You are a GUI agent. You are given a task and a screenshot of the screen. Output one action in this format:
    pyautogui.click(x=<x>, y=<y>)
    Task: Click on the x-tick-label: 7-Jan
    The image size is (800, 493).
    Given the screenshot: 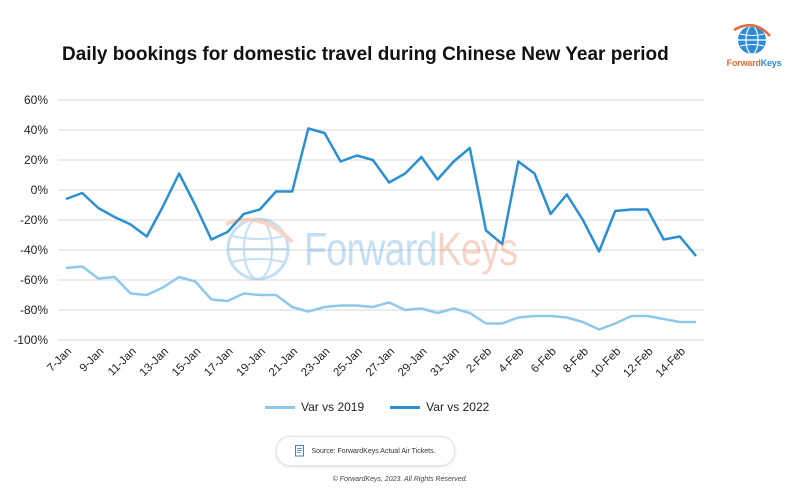 What is the action you would take?
    pyautogui.click(x=59, y=360)
    